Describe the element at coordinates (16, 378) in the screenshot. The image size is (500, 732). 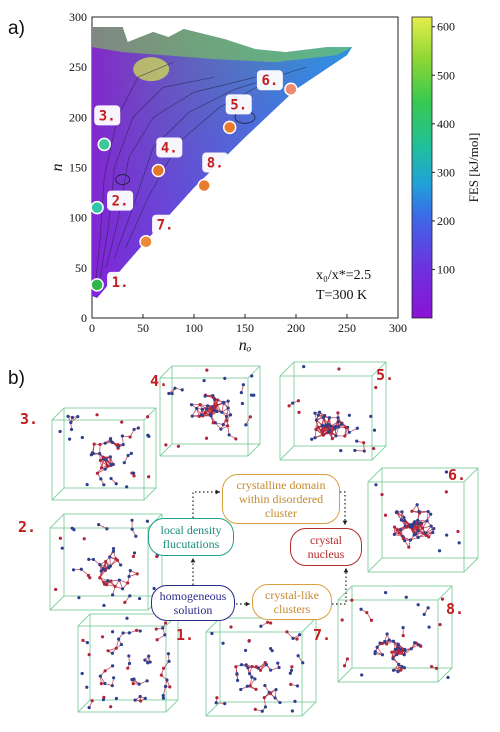
I see `panel-b-label: b)` at that location.